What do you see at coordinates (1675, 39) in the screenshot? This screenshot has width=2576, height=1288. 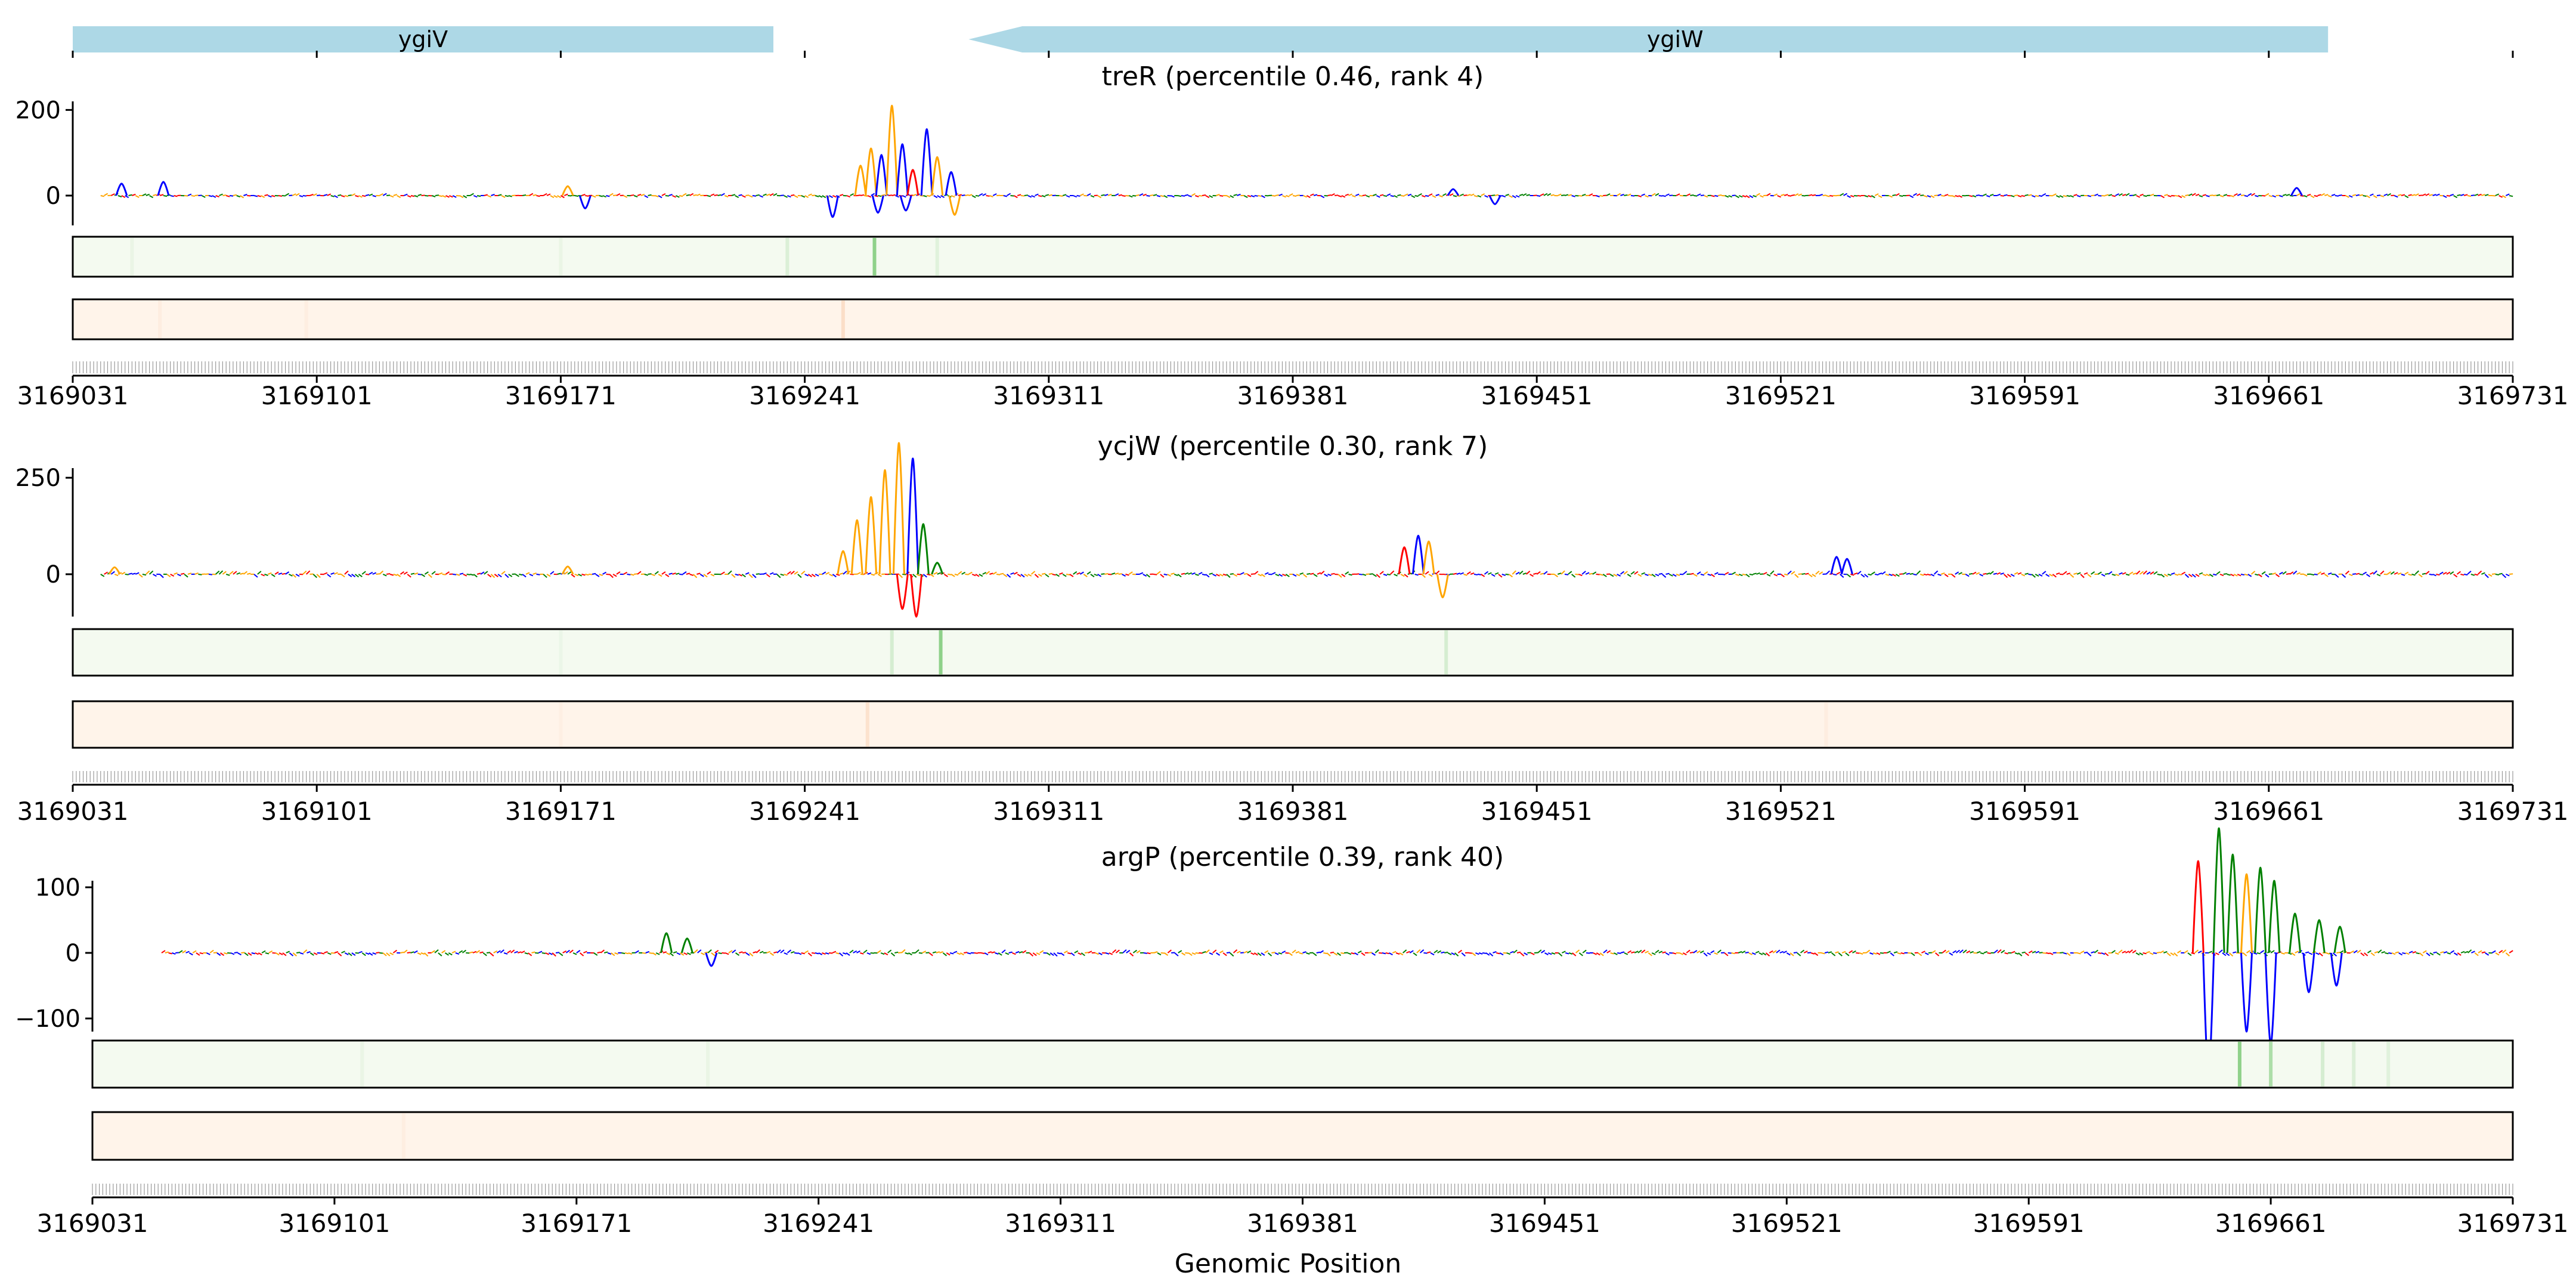 I see `gene-label: ygiW` at bounding box center [1675, 39].